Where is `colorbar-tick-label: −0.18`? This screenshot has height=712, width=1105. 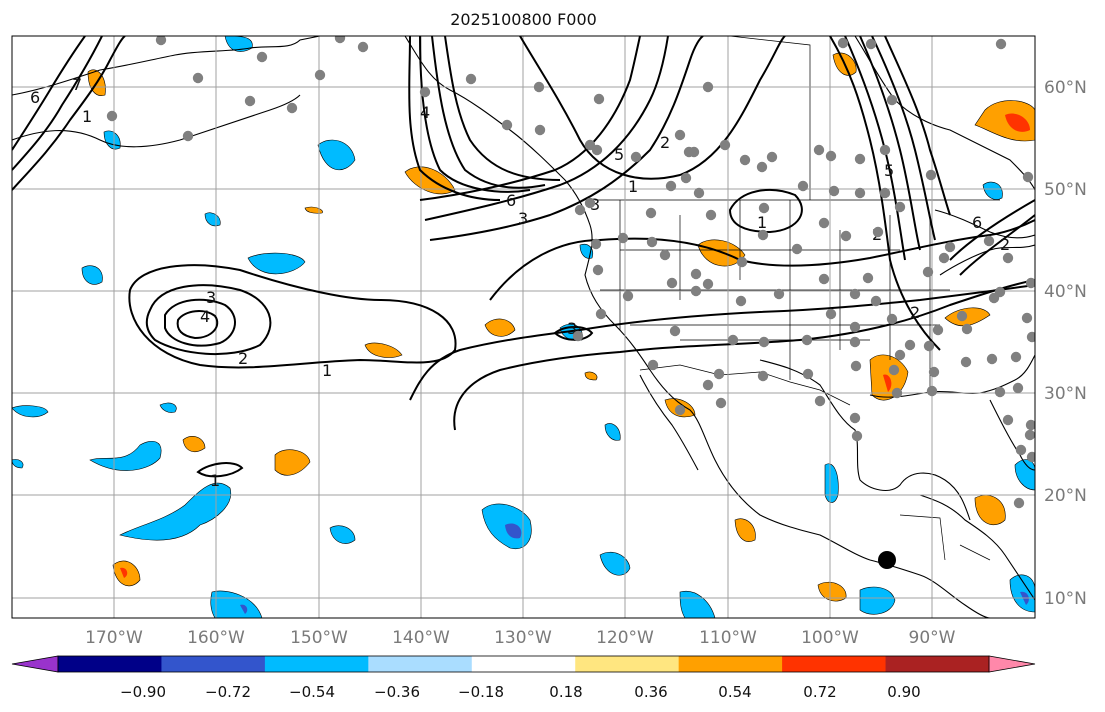
colorbar-tick-label: −0.18 is located at coordinates (481, 692).